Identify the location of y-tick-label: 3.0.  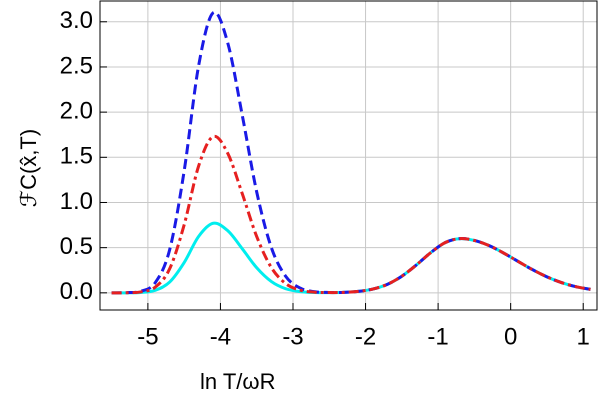
(76, 20).